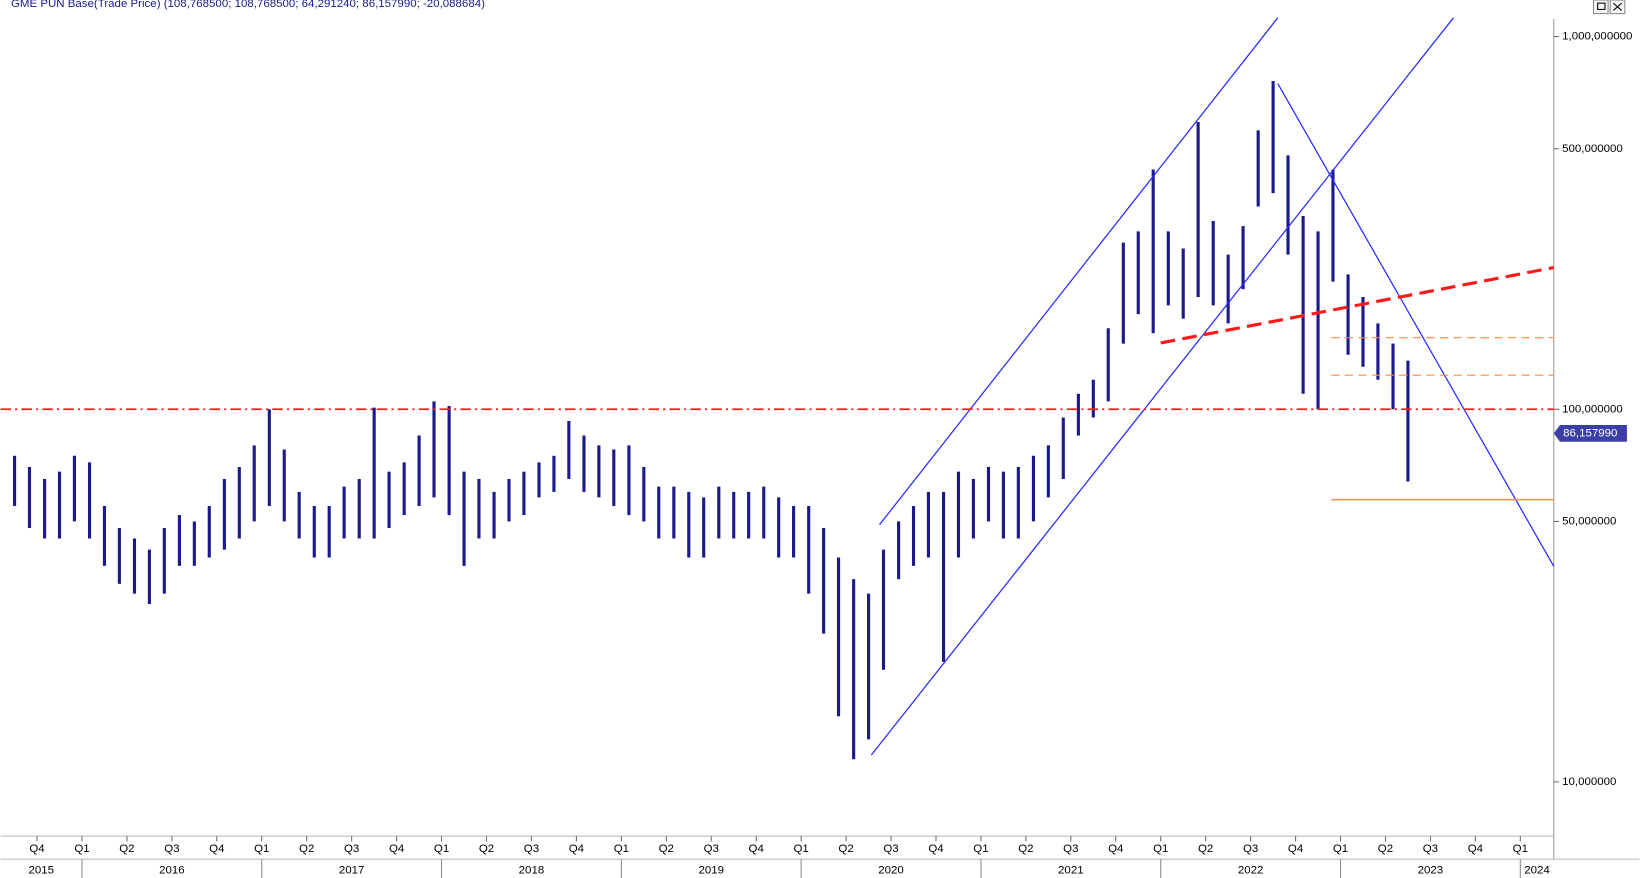 This screenshot has height=878, width=1640. What do you see at coordinates (1431, 871) in the screenshot?
I see `year-label: 2023` at bounding box center [1431, 871].